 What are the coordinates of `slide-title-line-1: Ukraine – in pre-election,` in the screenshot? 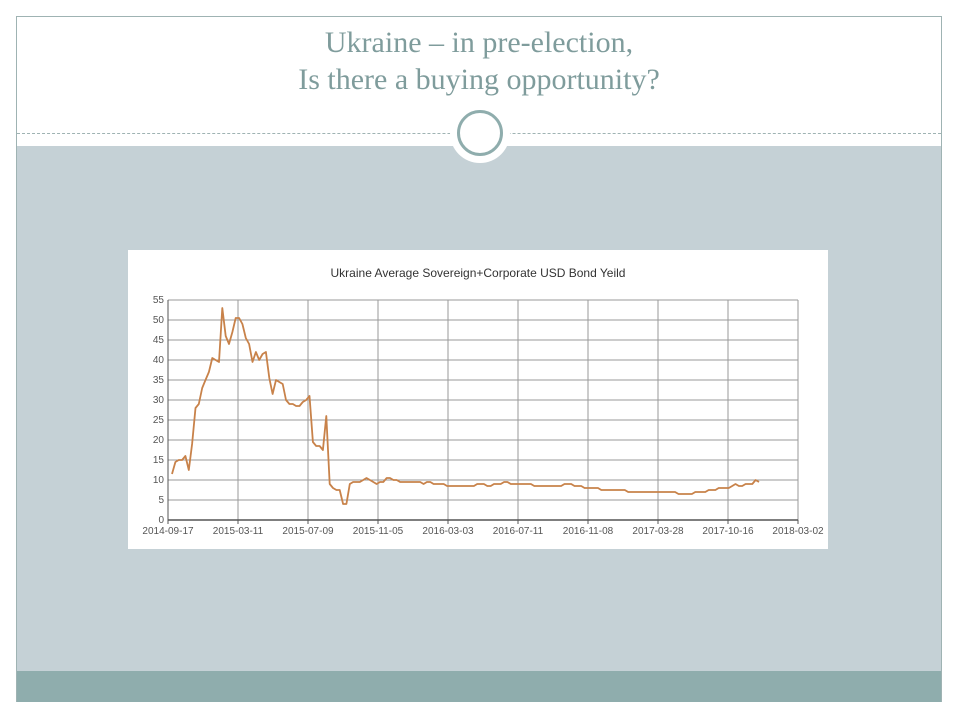 It's located at (479, 42).